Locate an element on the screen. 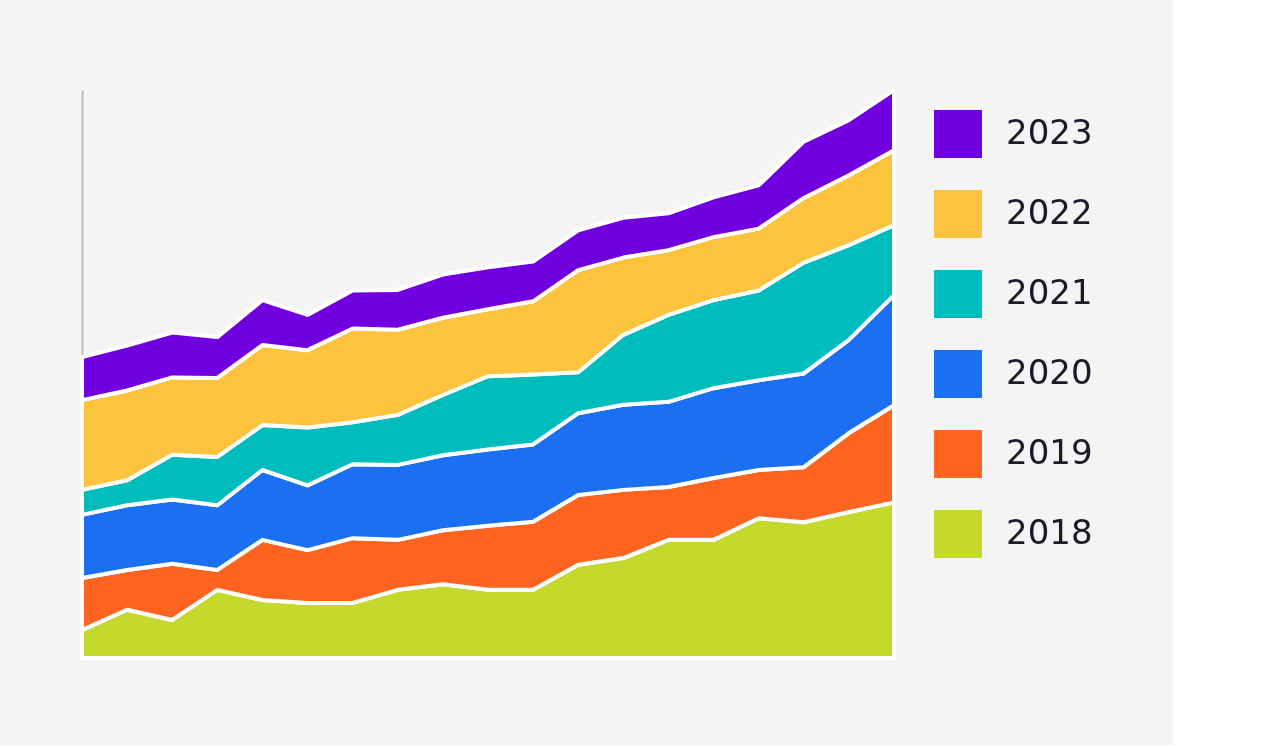 This screenshot has height=747, width=1261. legend-label: 2018 is located at coordinates (1049, 532).